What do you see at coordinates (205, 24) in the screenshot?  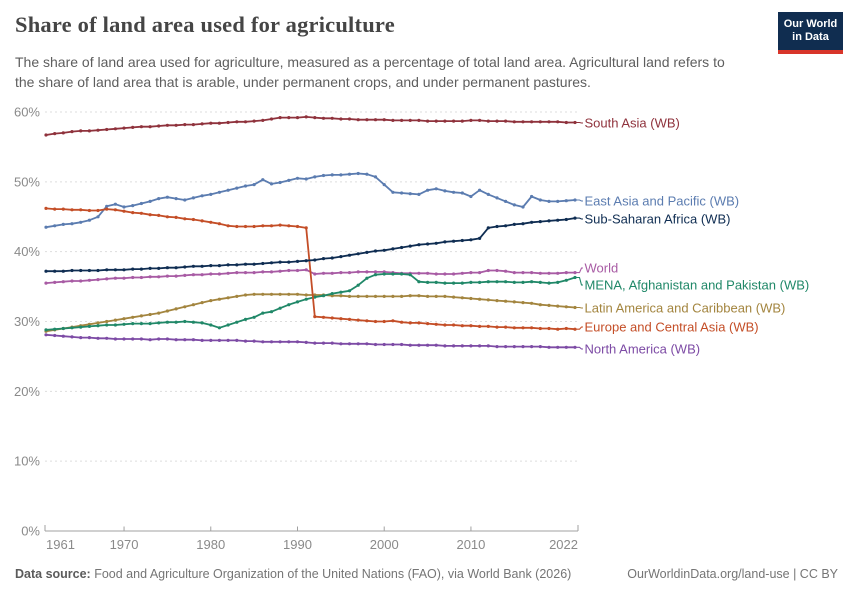 I see `page-title: Share of land area used for agriculture` at bounding box center [205, 24].